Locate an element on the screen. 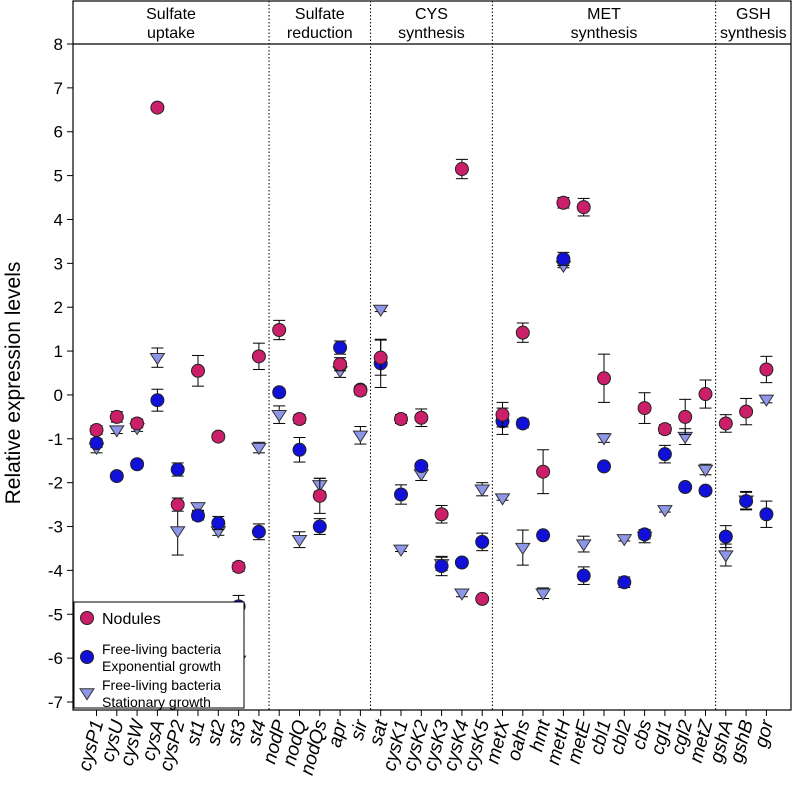 The height and width of the screenshot is (796, 793). point-exponential-cysK4 is located at coordinates (461, 562).